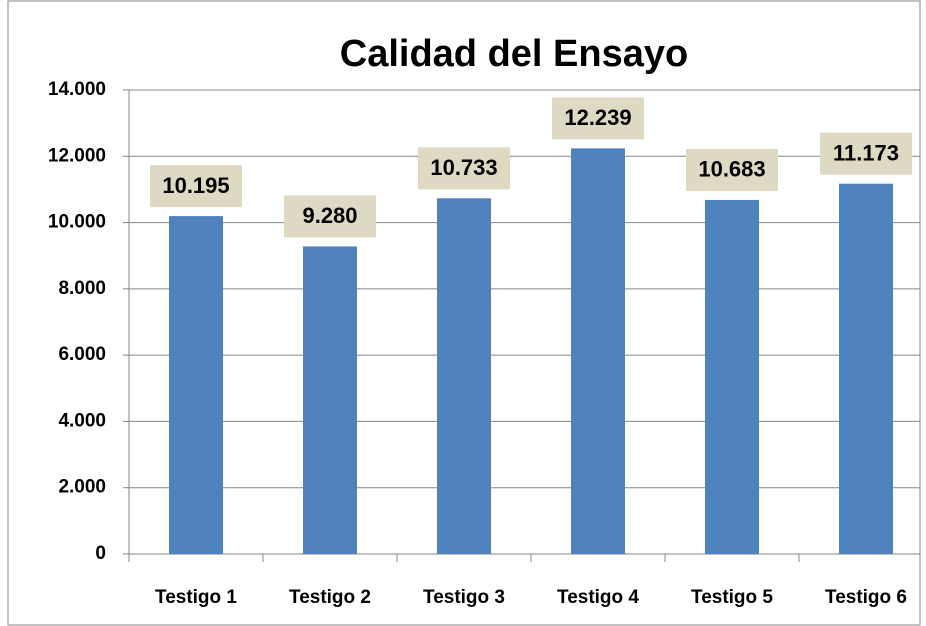  Describe the element at coordinates (82, 420) in the screenshot. I see `y-tick-label: 4.000` at that location.